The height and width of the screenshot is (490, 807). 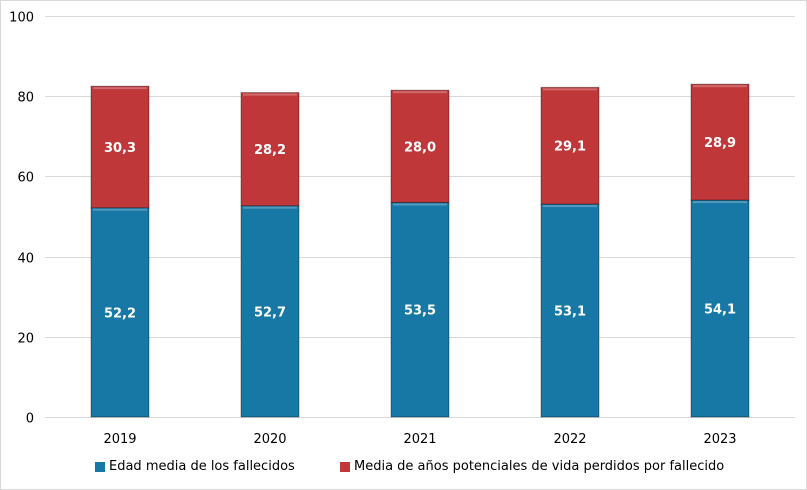 I want to click on legend-item-edad-media: Edad media de los fallecidos, so click(x=195, y=466).